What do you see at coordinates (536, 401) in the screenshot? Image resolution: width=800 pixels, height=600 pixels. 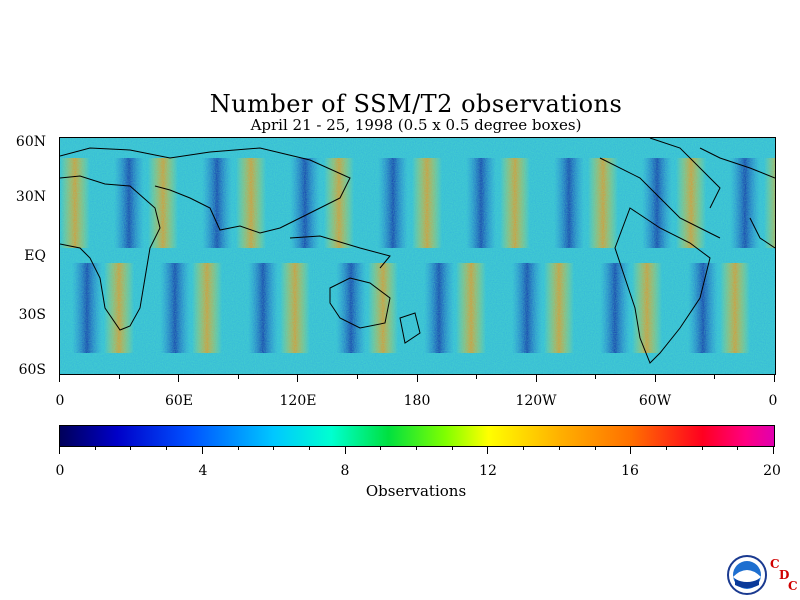 I see `lon-label-120w: 120W` at bounding box center [536, 401].